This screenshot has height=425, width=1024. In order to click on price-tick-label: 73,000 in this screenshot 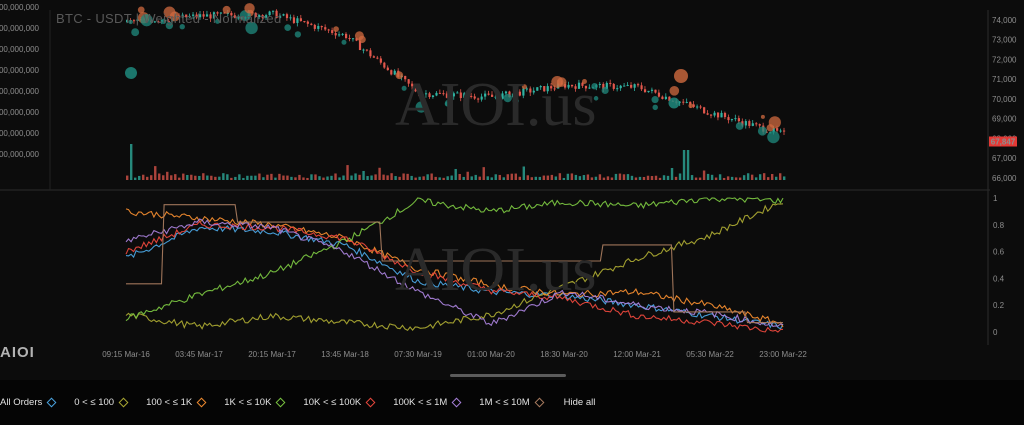, I will do `click(1004, 40)`.